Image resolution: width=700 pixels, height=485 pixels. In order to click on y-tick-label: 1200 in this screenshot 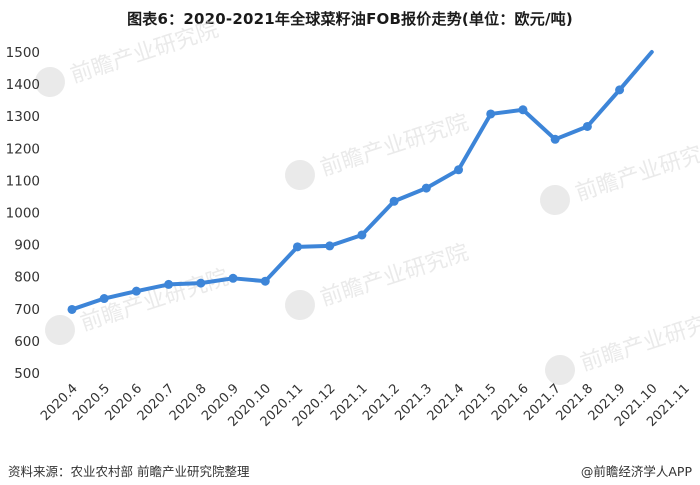, I will do `click(23, 149)`.